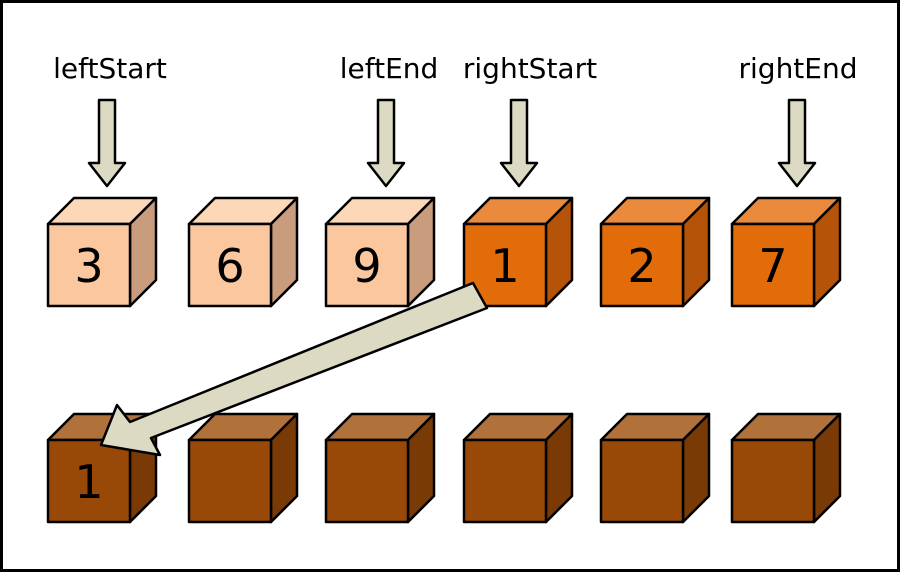  I want to click on copy-arrow-icon, so click(294, 369).